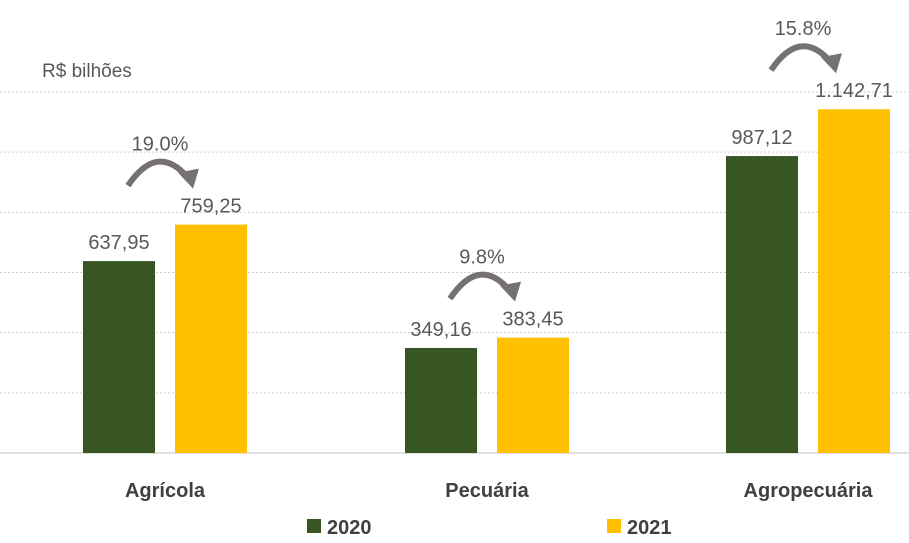 This screenshot has width=909, height=543. I want to click on data-label: 637,95, so click(118, 243).